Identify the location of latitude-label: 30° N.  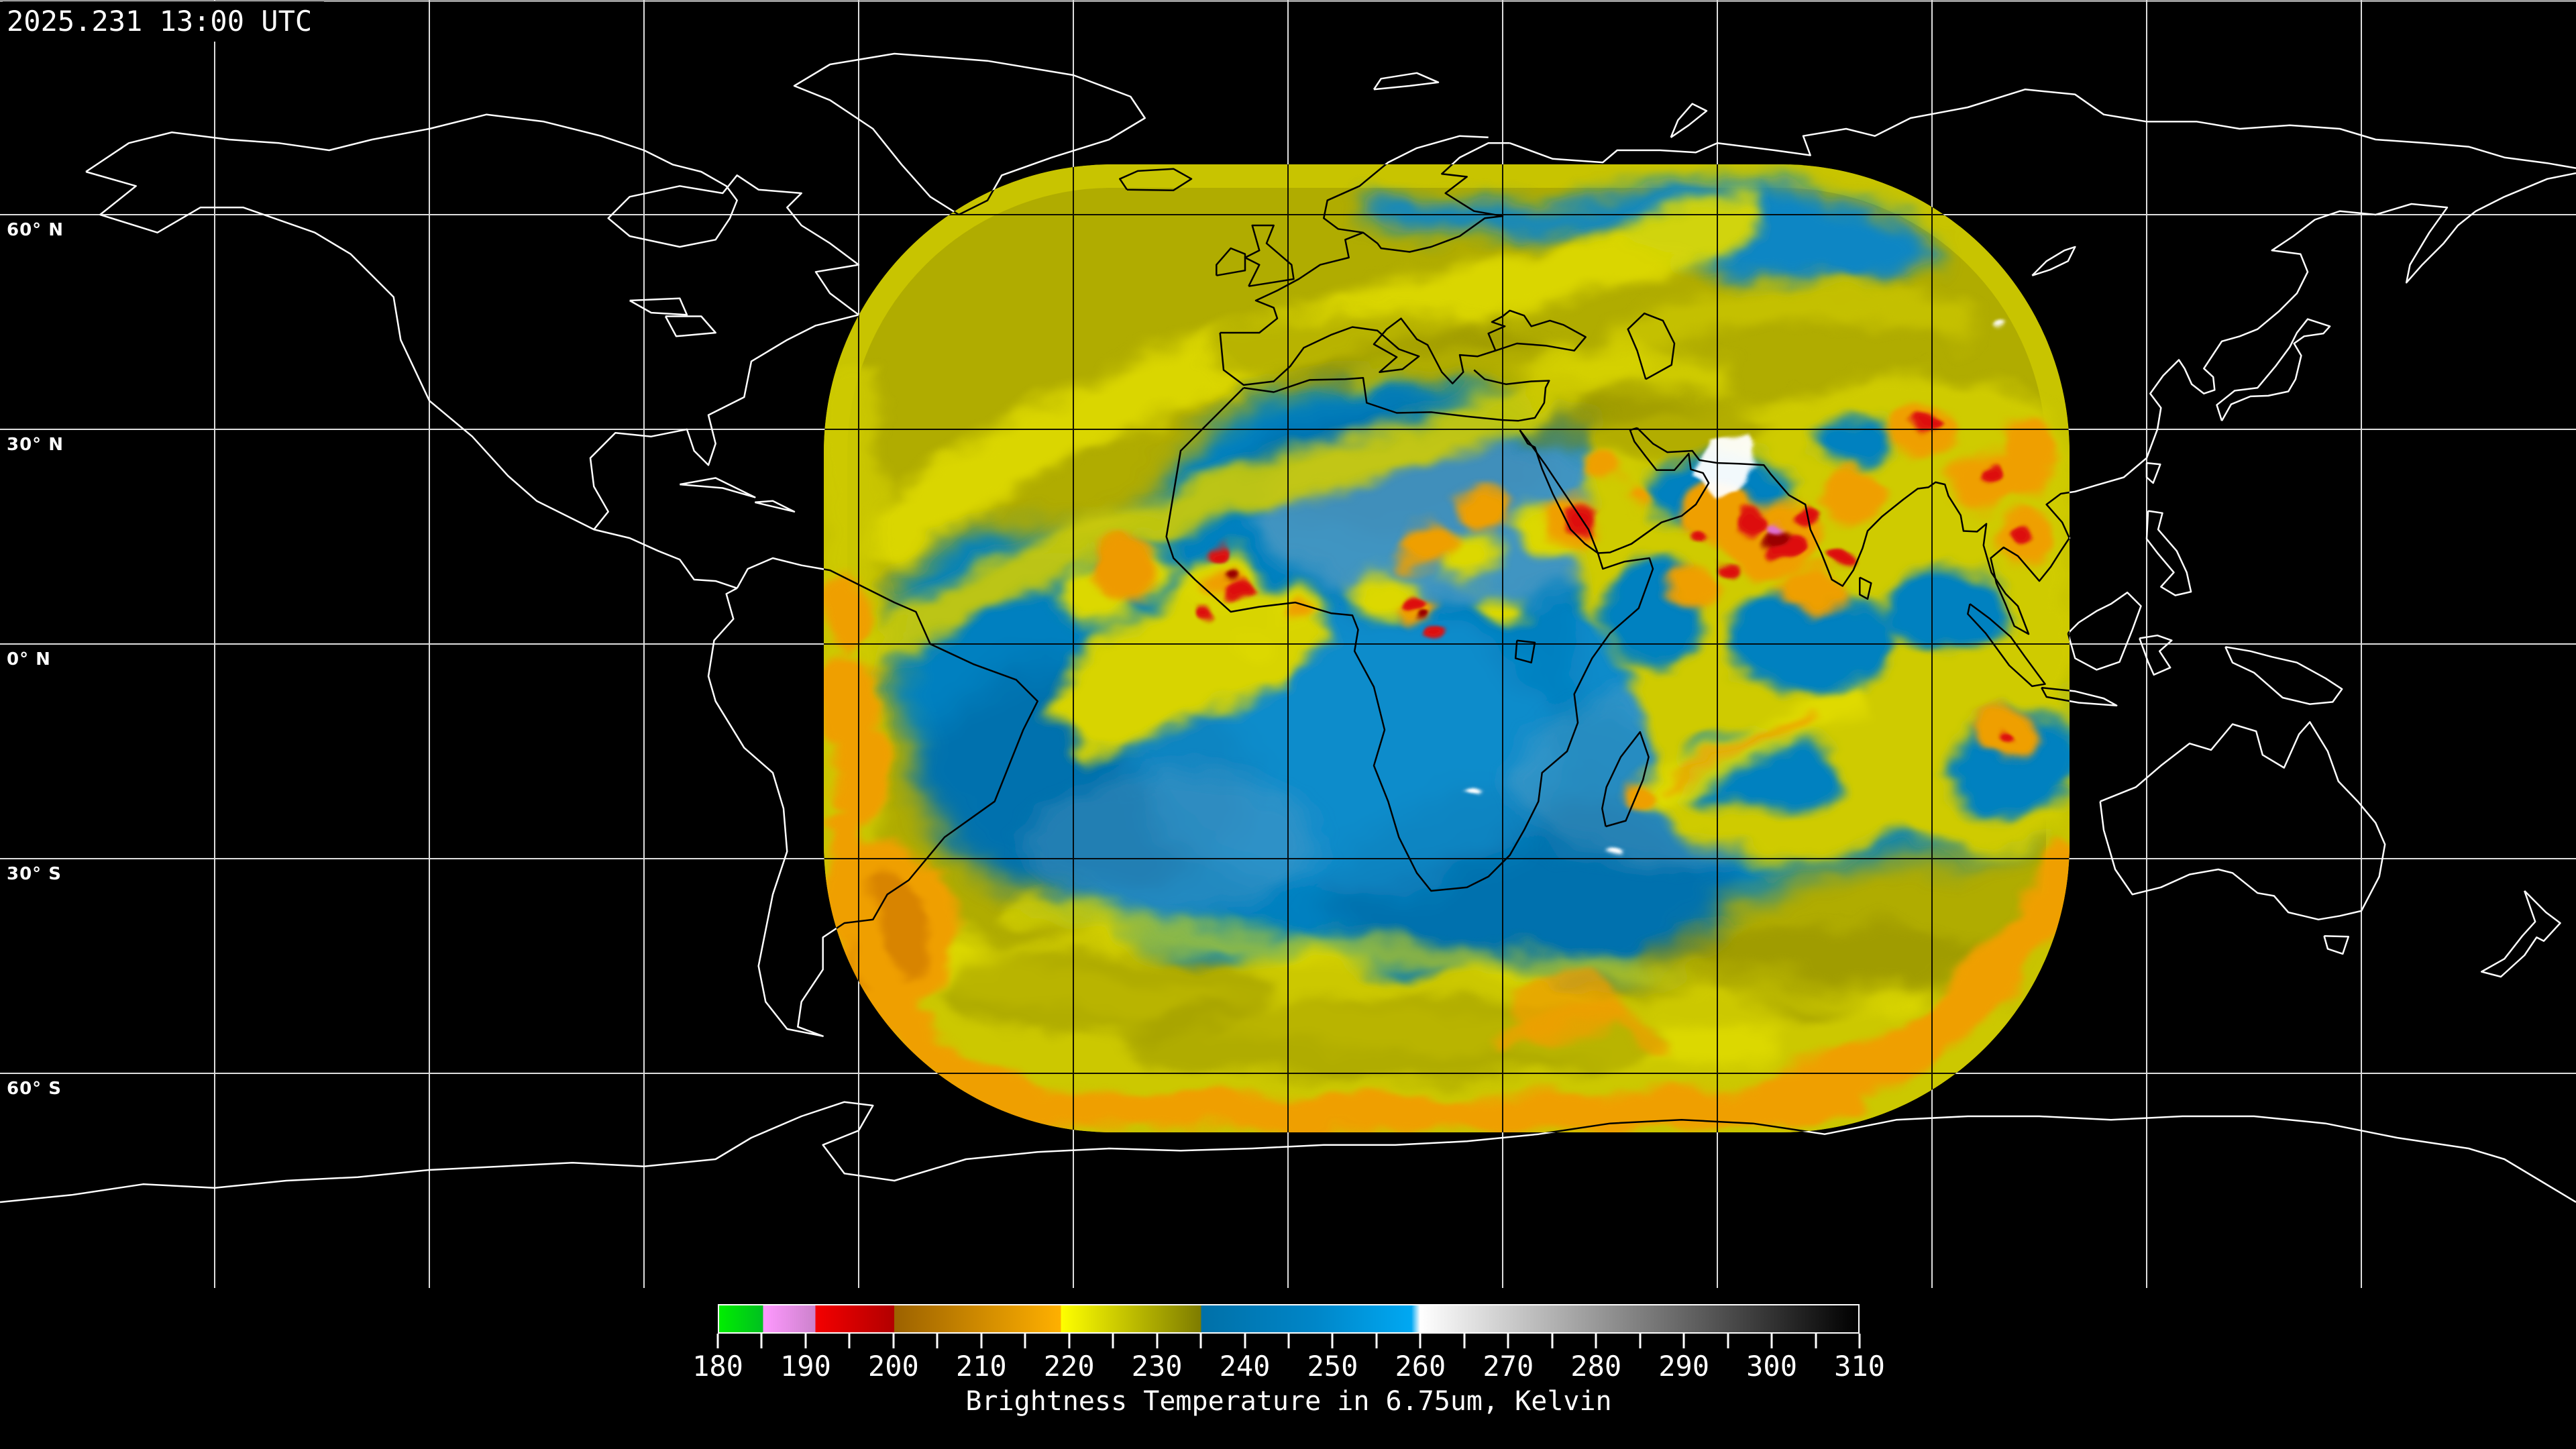
(35, 445).